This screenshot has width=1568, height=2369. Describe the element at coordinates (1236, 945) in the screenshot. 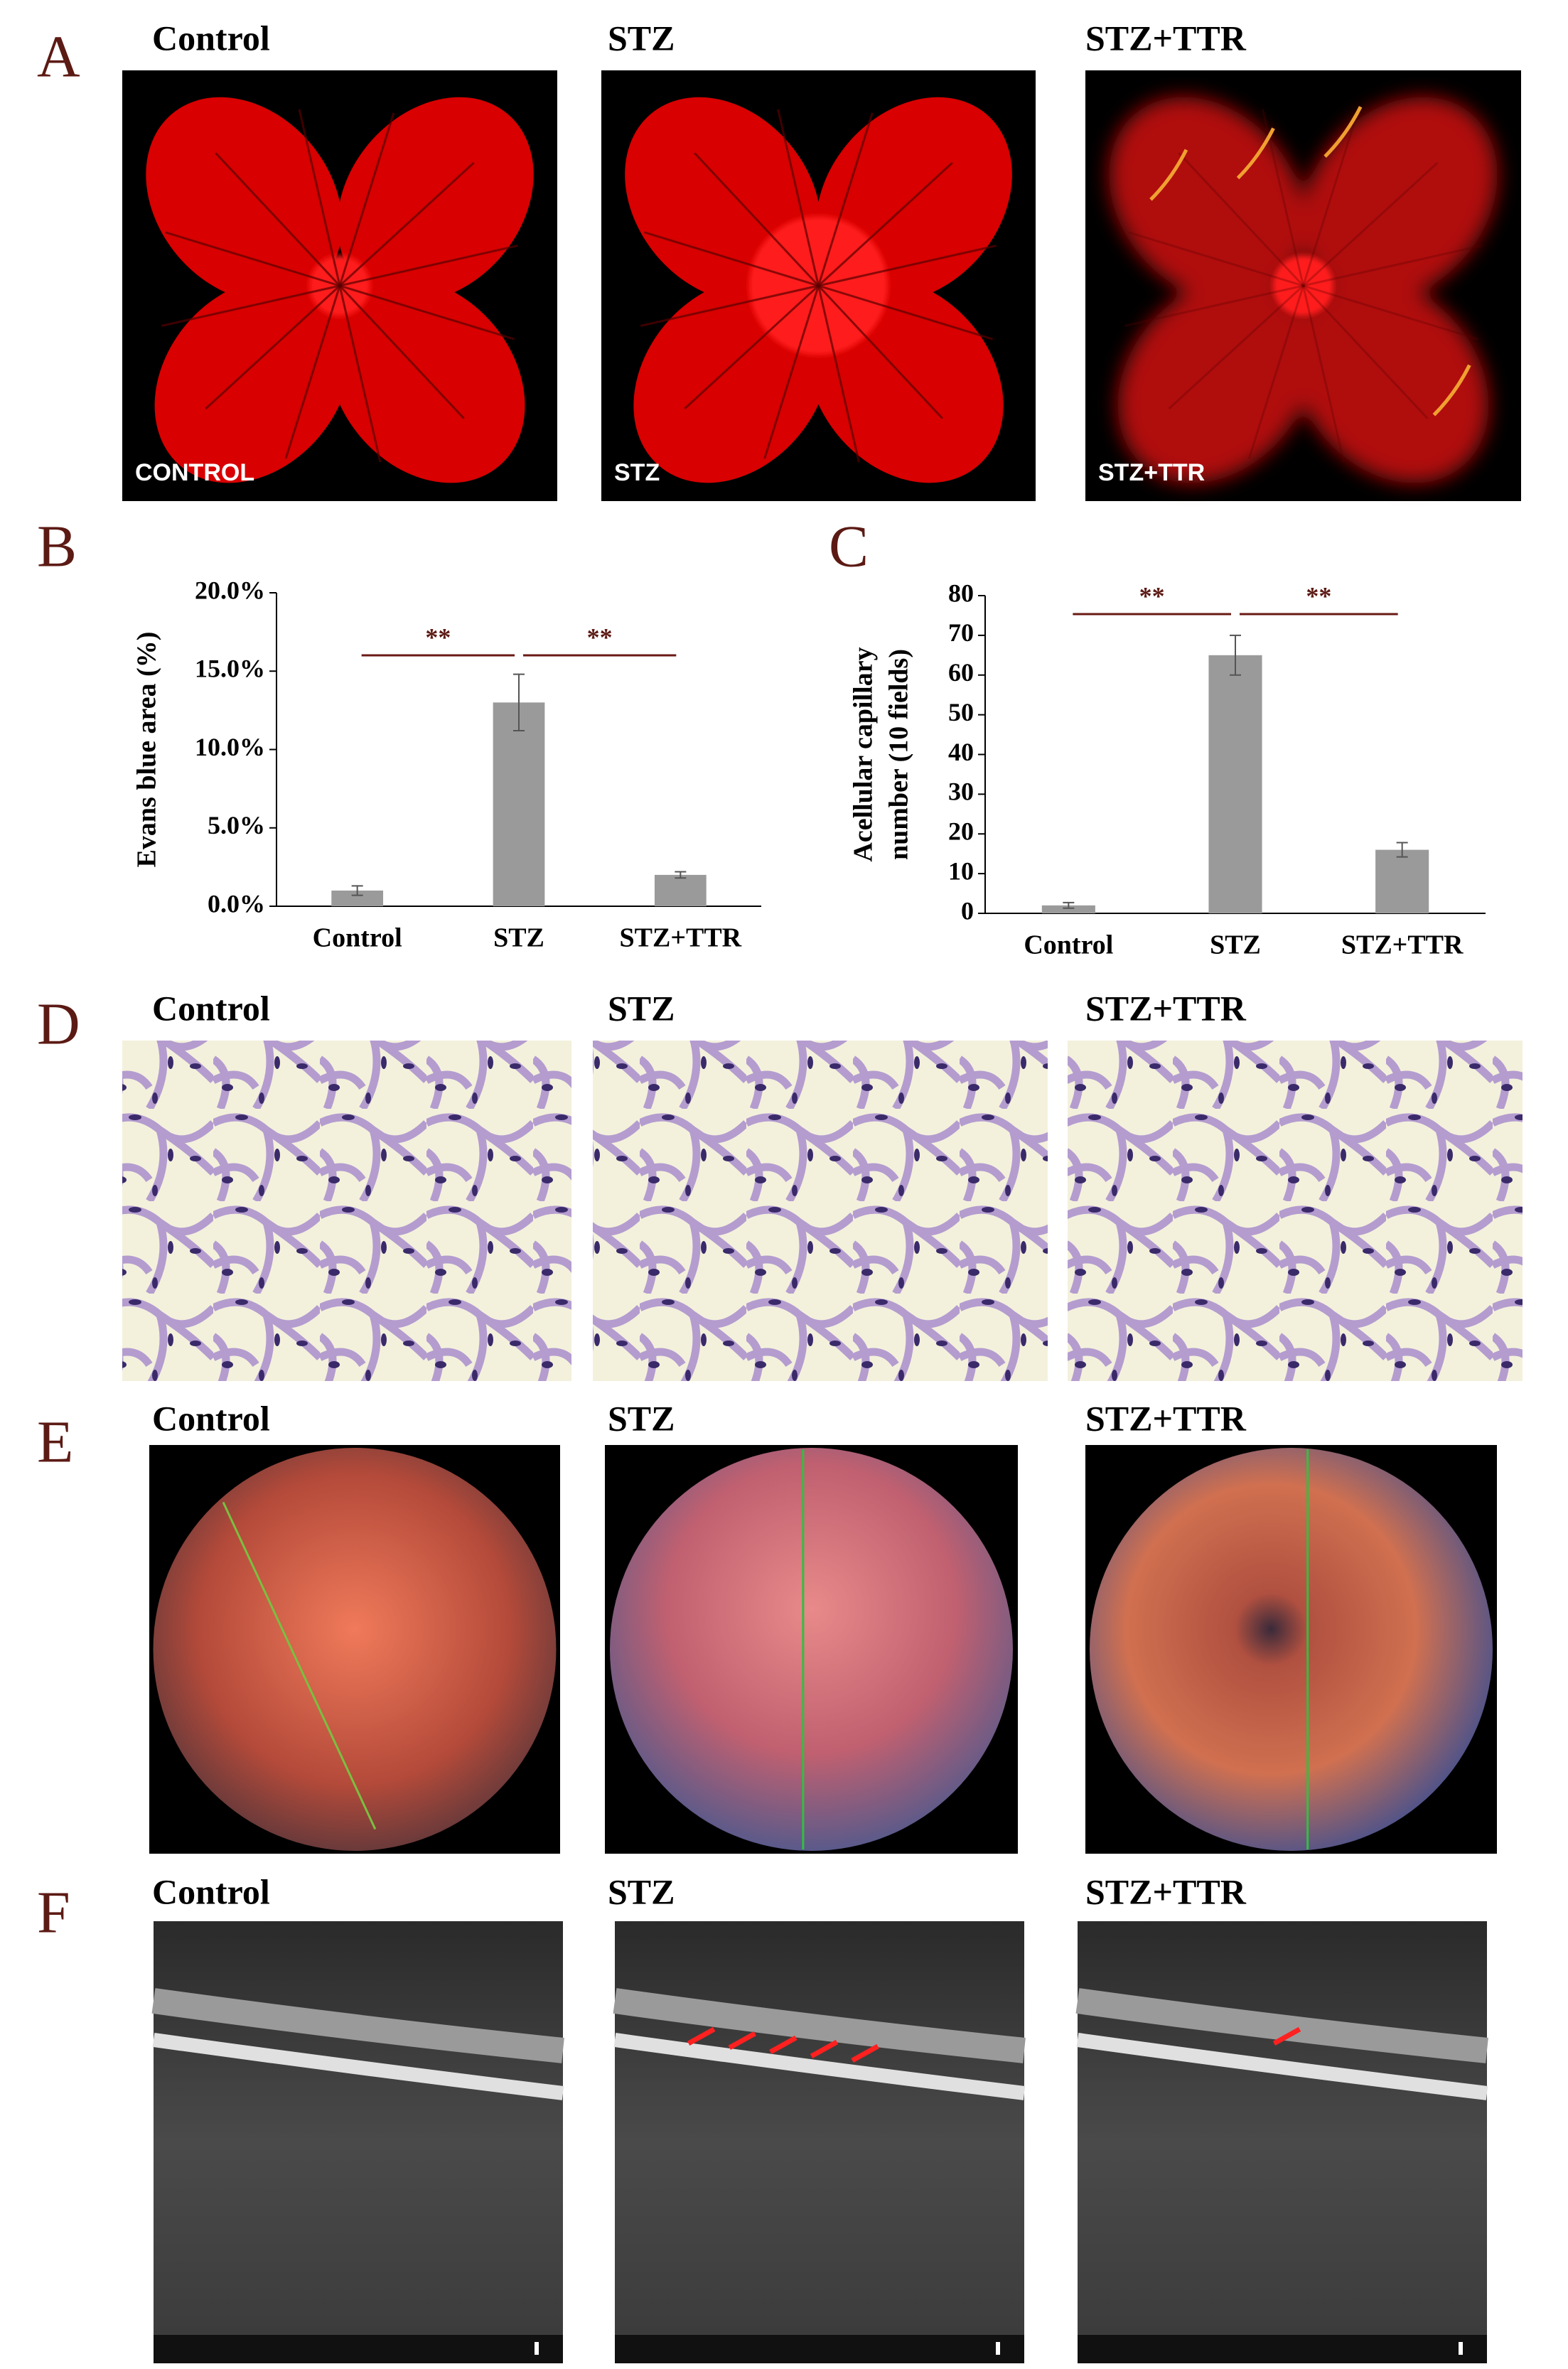

I see `x-tick-label: STZ` at that location.